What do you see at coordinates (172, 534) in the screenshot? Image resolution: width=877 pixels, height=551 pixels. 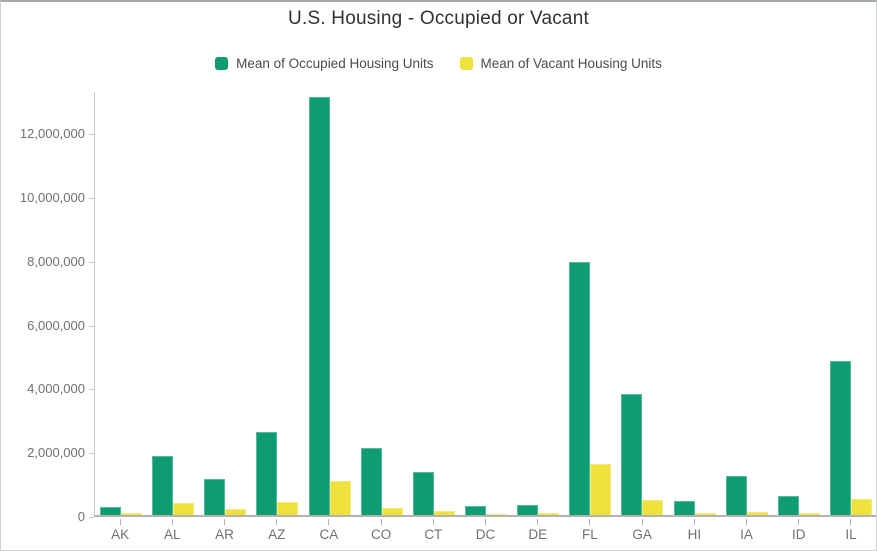 I see `x-axis-label: AL` at bounding box center [172, 534].